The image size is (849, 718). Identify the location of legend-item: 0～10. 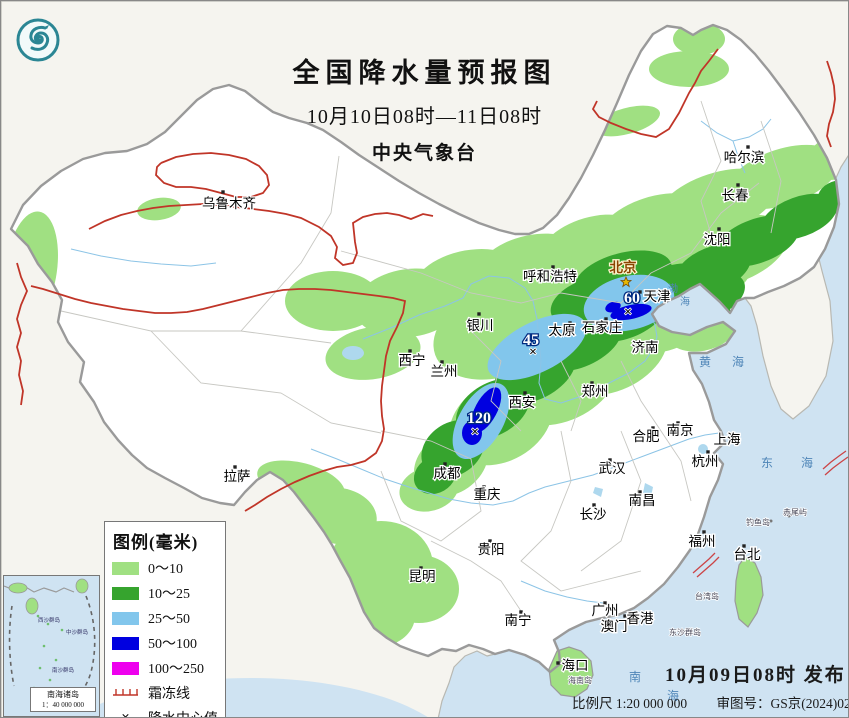
(165, 568).